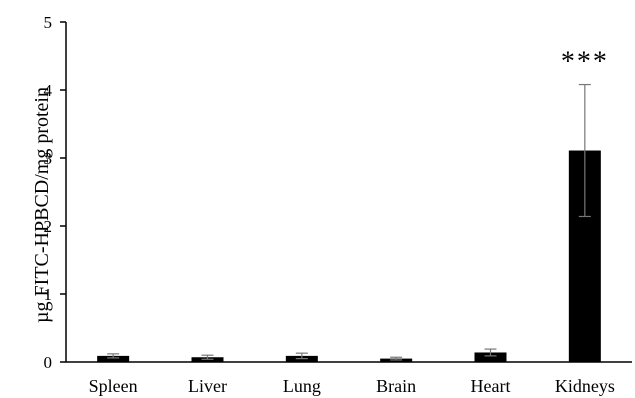 Image resolution: width=635 pixels, height=398 pixels. Describe the element at coordinates (490, 352) in the screenshot. I see `error-bar-heart` at that location.